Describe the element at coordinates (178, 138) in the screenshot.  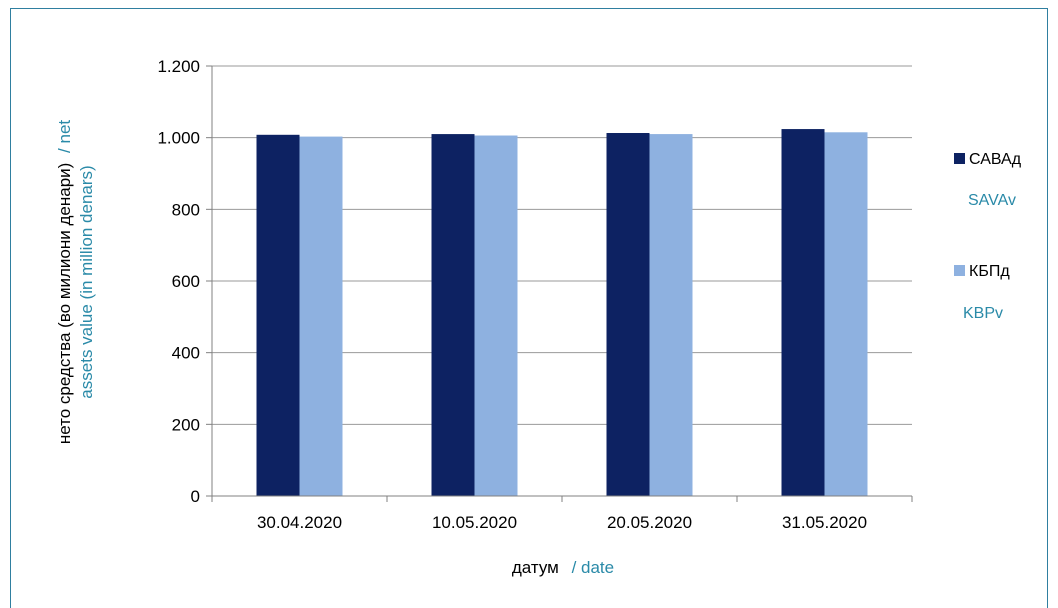
I see `y-tick-label: 1.000` at that location.